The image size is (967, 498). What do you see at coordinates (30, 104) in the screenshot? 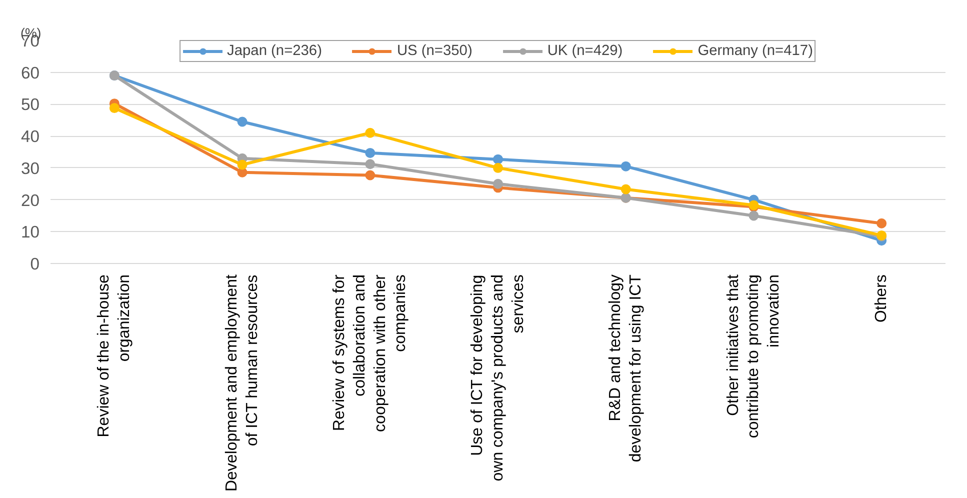
I see `y-tick-label: 50` at bounding box center [30, 104].